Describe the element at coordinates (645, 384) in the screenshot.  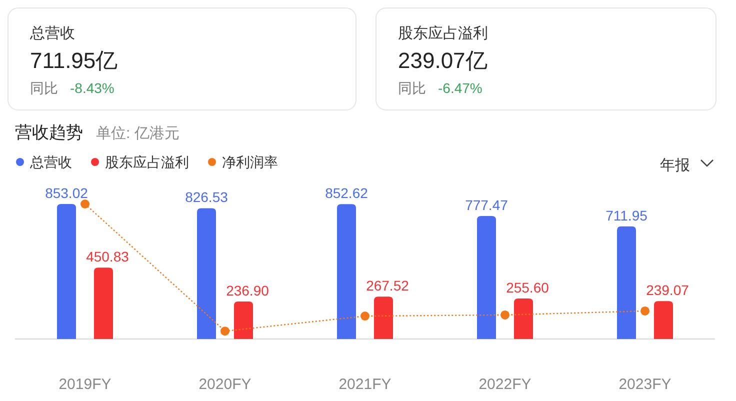
I see `x-tick-label: 2023FY` at that location.